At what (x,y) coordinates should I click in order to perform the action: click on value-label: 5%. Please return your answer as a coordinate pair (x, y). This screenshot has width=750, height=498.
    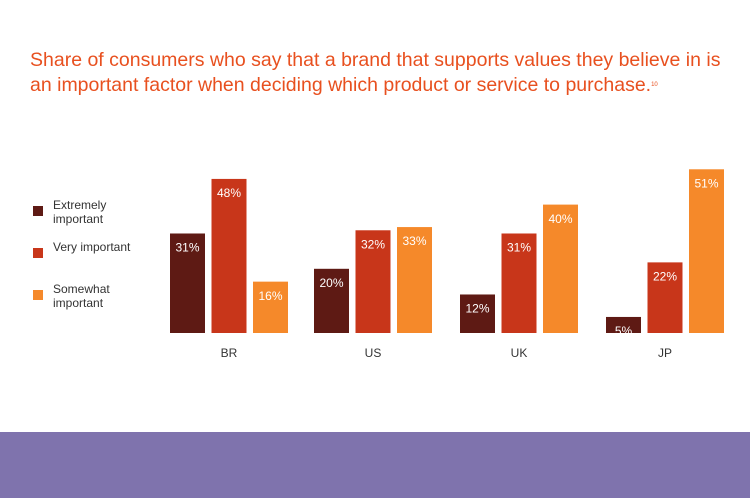
    Looking at the image, I should click on (624, 331).